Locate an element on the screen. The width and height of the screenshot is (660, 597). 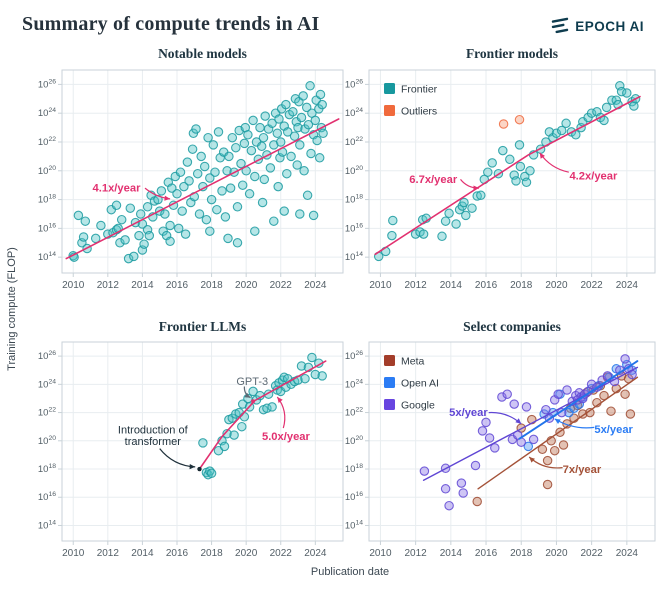
legend-label: Google is located at coordinates (418, 406).